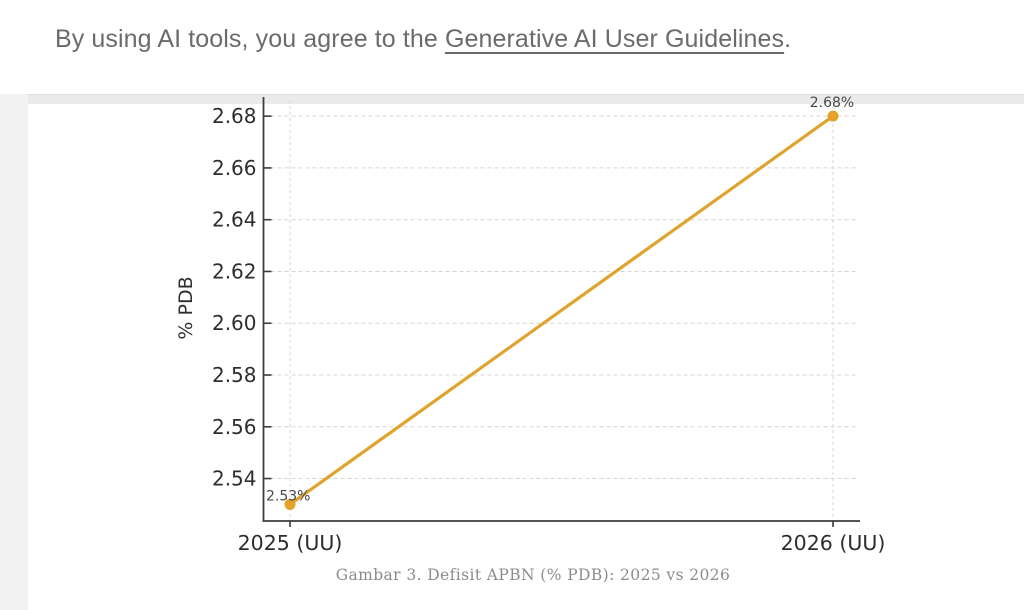  What do you see at coordinates (614, 39) in the screenshot?
I see `generative-ai-guidelines-link: Generative AI User Guidelines` at bounding box center [614, 39].